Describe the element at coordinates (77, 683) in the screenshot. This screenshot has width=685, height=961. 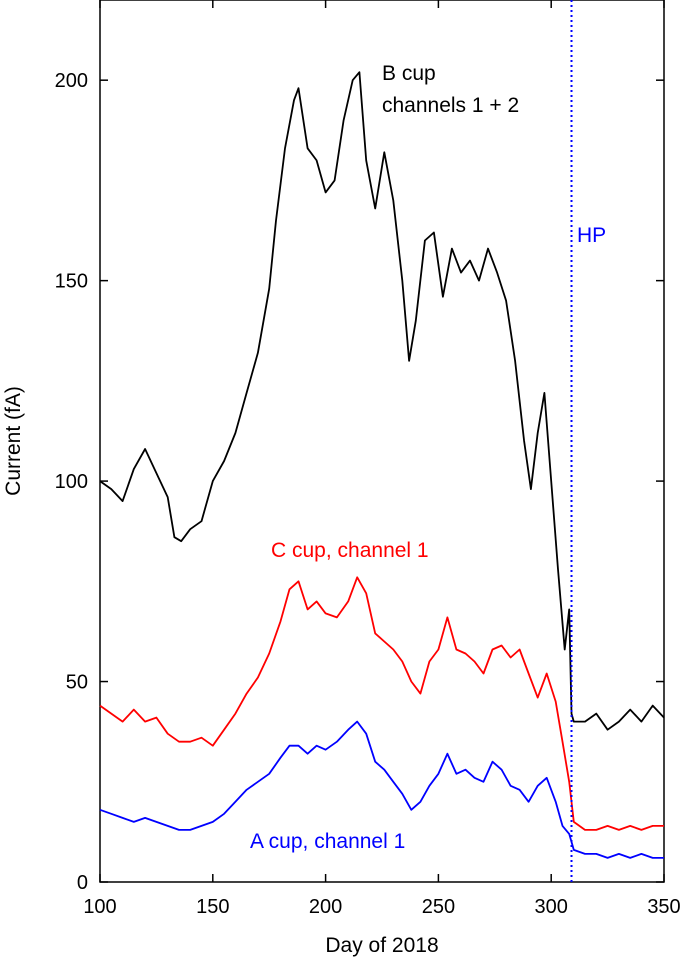
I see `y-tick-label: 50` at that location.